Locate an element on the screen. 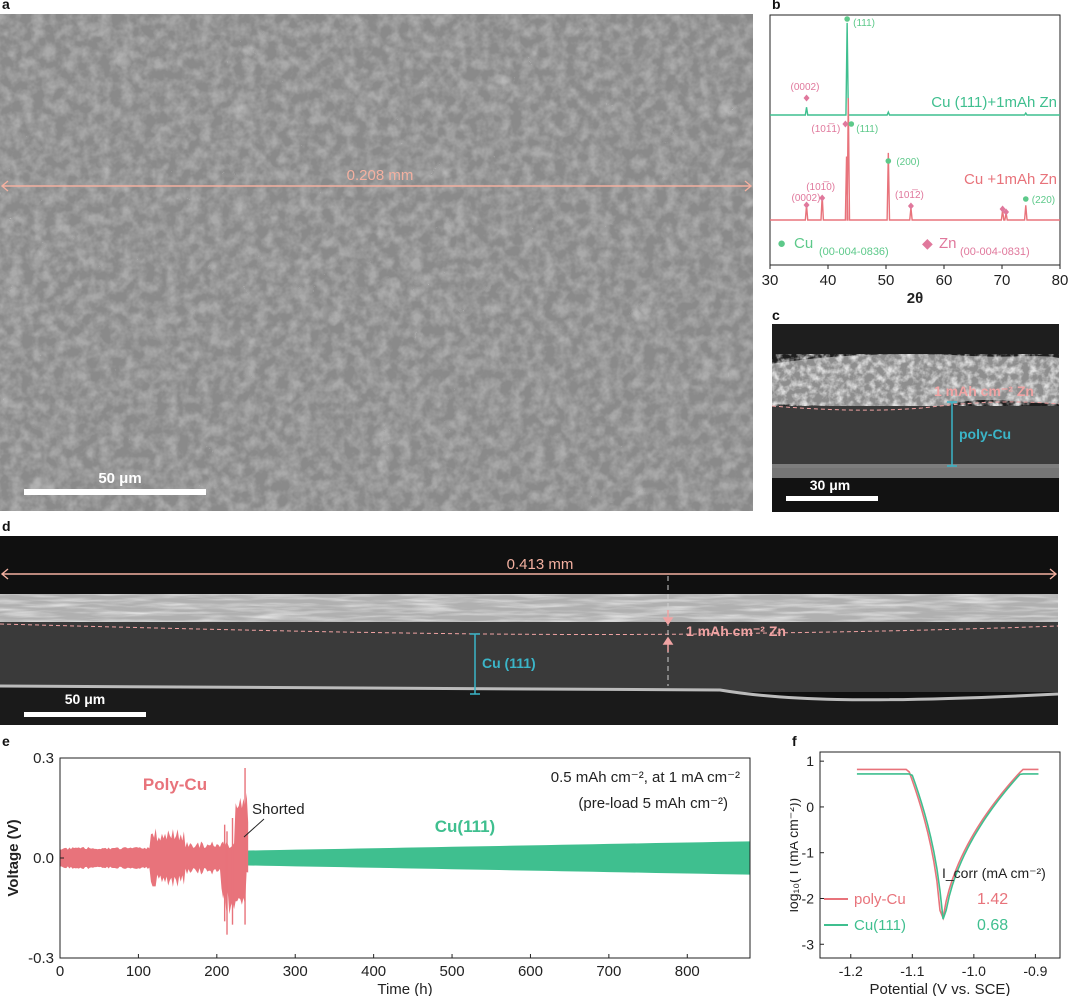 The height and width of the screenshot is (996, 1069). measure-line-d is located at coordinates (529, 574).